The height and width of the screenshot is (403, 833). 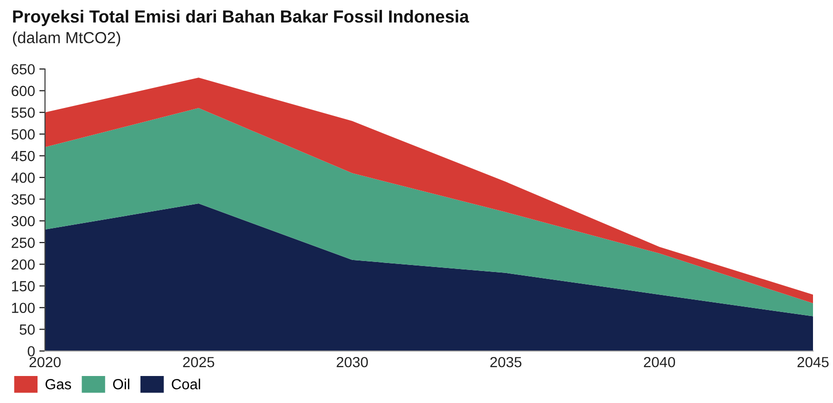 I want to click on chart-subtitle: (dalam MtCO2), so click(x=66, y=39).